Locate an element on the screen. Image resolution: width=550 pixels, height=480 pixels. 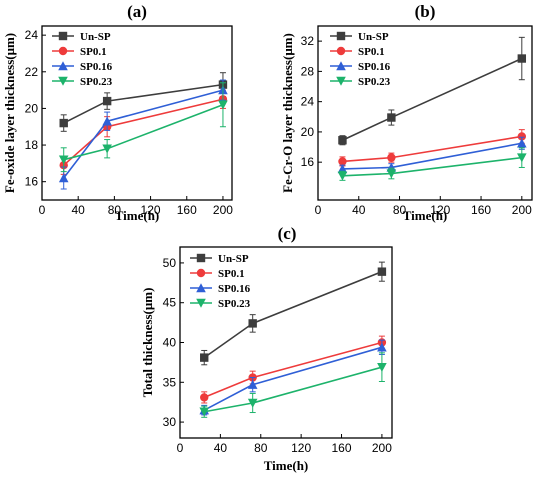
y-tick-label: 50 is located at coordinates (170, 263).